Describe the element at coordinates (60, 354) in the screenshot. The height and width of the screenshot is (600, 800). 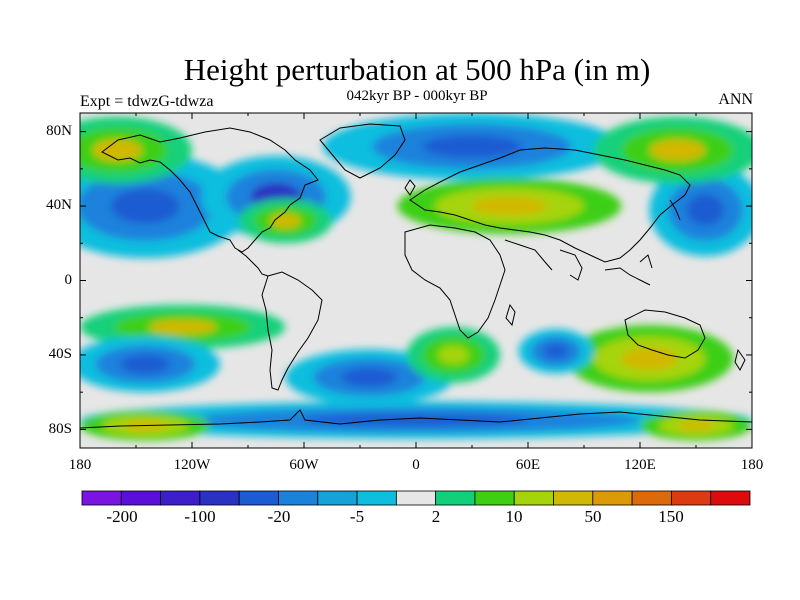
I see `lat-label-40s: 40S` at that location.